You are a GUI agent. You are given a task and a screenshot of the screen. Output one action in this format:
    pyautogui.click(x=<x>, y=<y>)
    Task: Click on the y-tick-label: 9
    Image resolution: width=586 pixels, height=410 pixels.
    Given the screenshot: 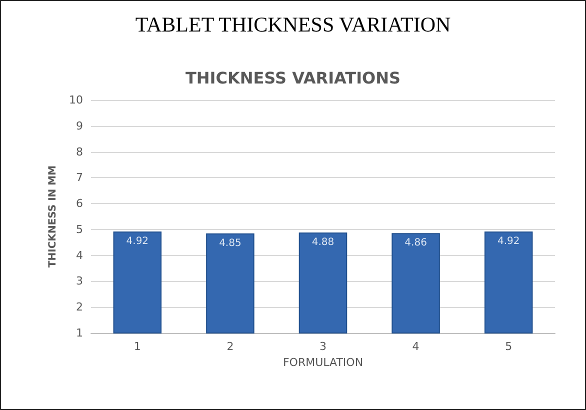 What is the action you would take?
    pyautogui.click(x=79, y=125)
    